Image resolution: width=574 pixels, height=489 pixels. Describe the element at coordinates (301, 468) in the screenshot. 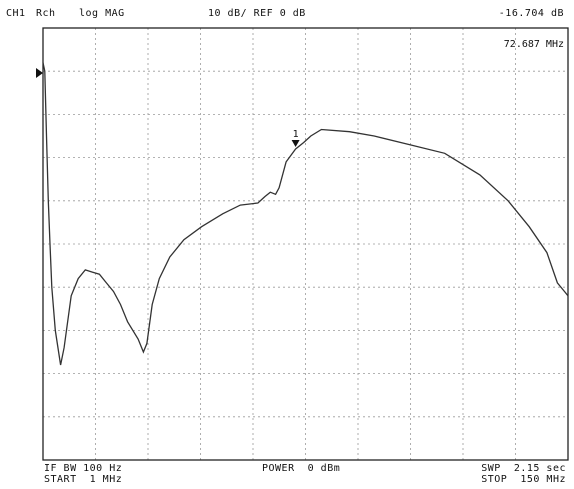

I see `power-label: POWER 0 dBm` at that location.